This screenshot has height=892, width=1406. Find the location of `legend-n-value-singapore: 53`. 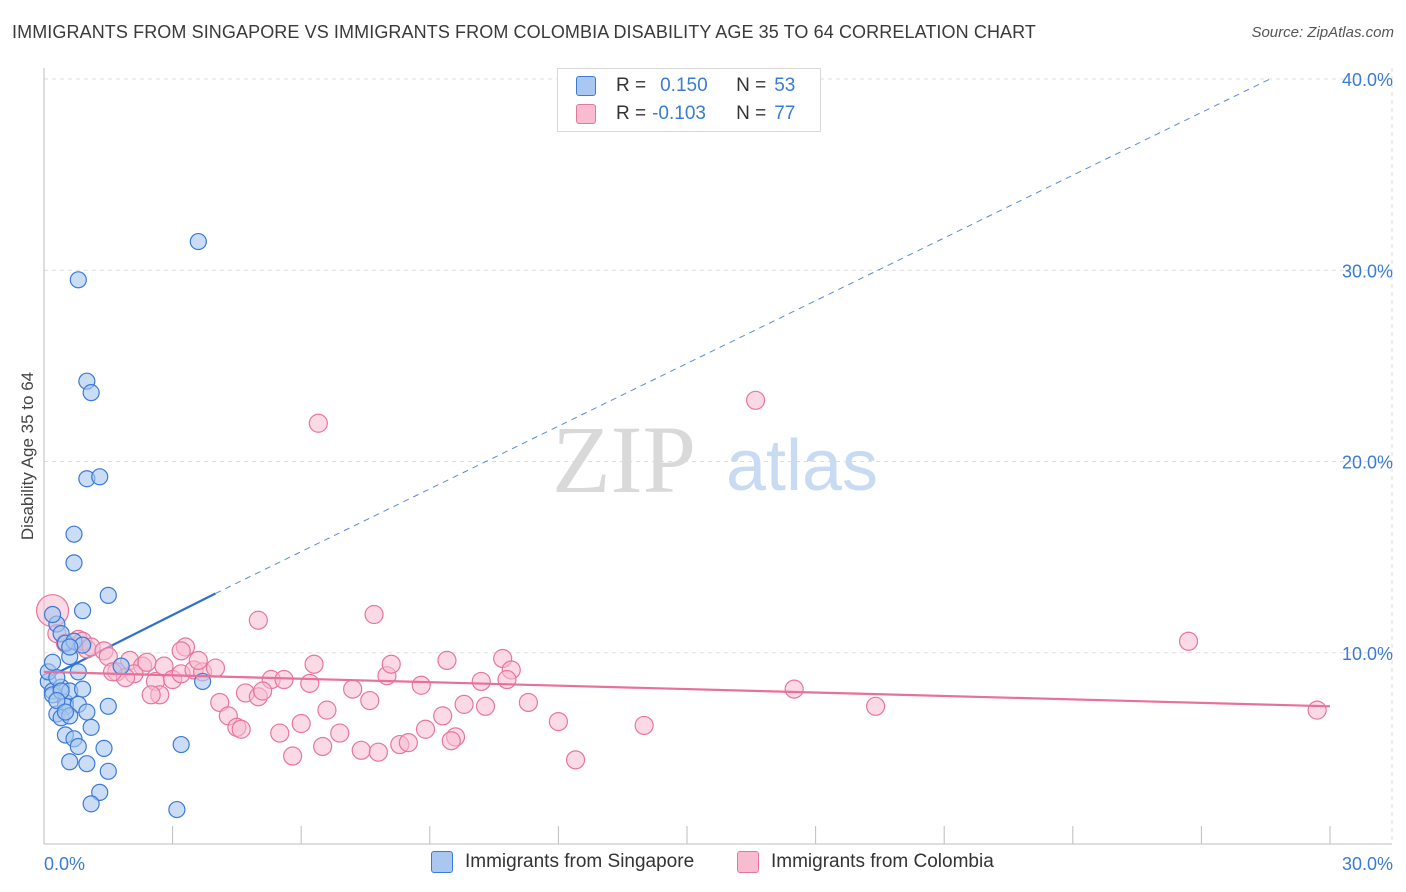

legend-n-value-singapore: 53 is located at coordinates (785, 85).